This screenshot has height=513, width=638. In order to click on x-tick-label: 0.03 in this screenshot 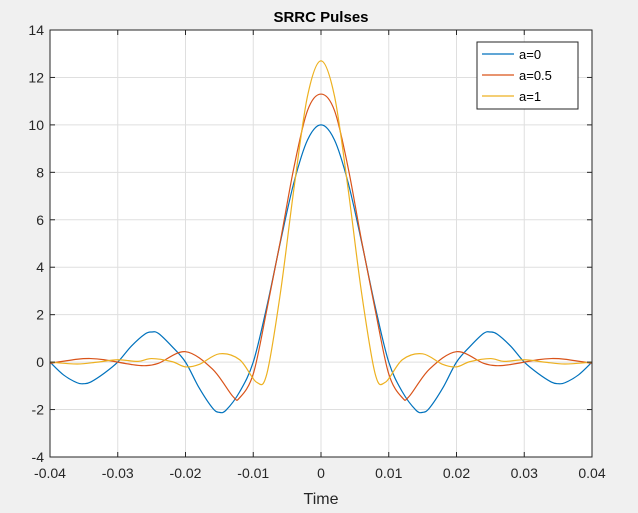, I will do `click(524, 473)`.